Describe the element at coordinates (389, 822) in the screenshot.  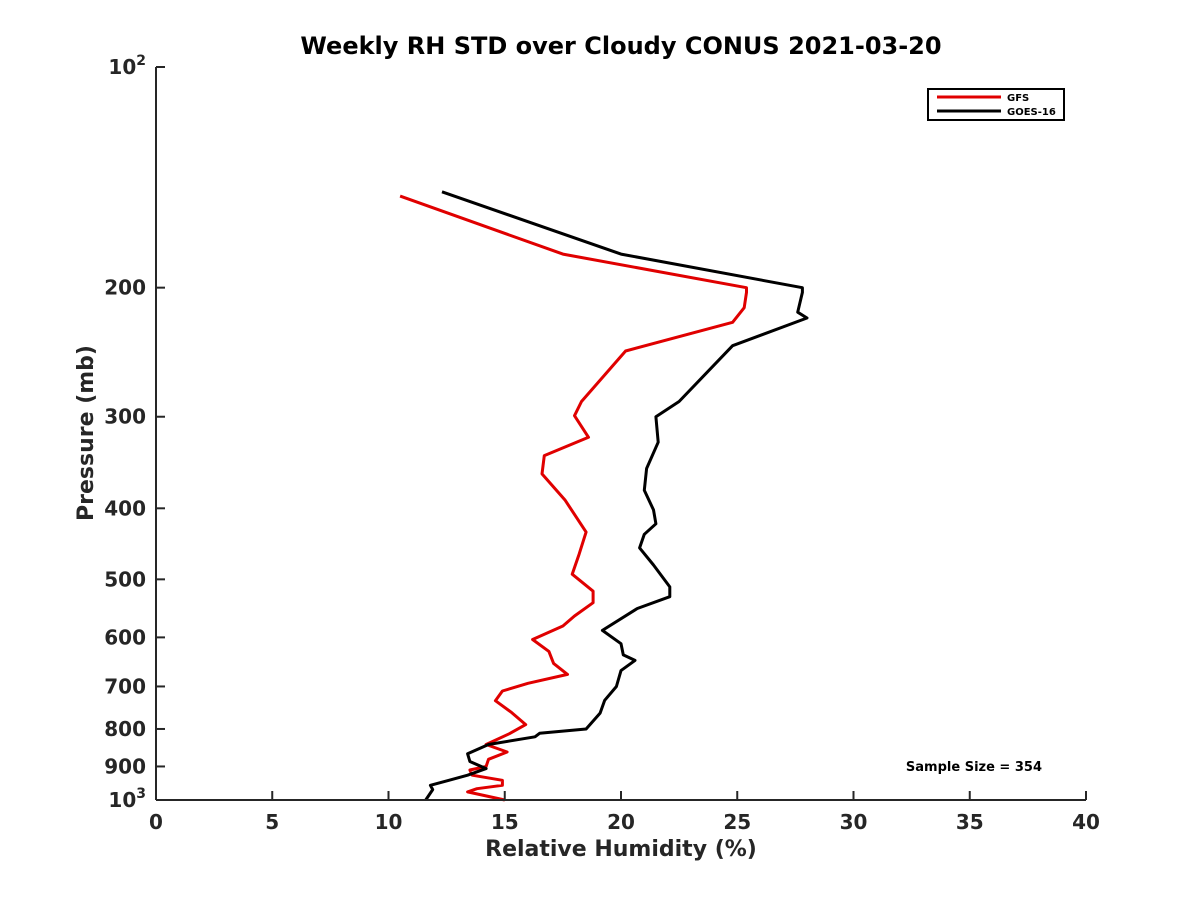
I see `x-tick-label: 10` at that location.